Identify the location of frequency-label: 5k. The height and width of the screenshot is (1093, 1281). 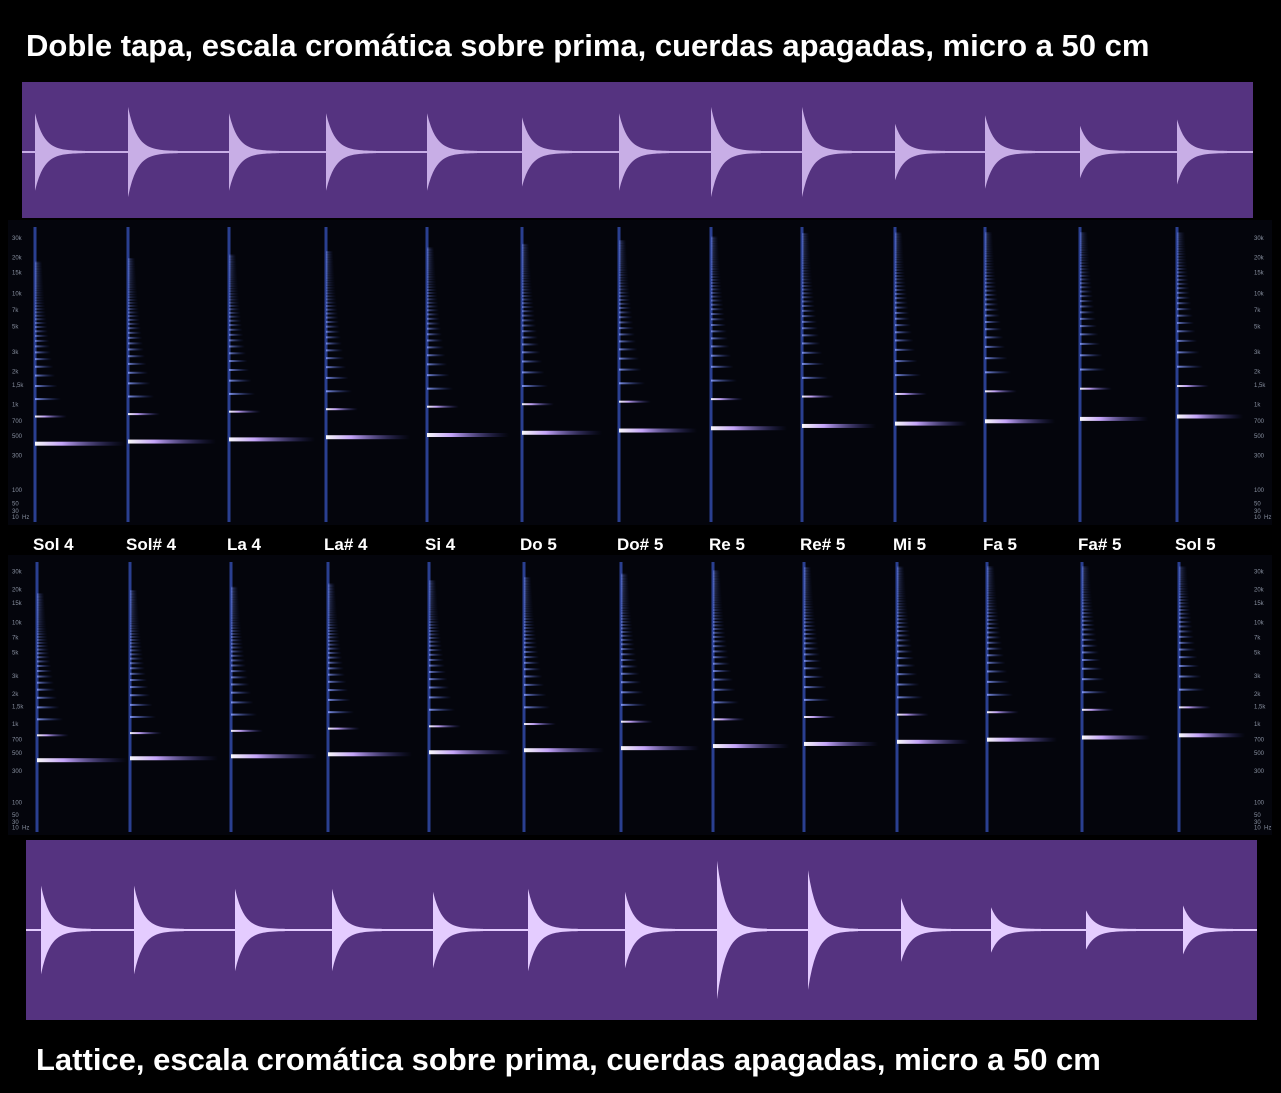
(15, 654).